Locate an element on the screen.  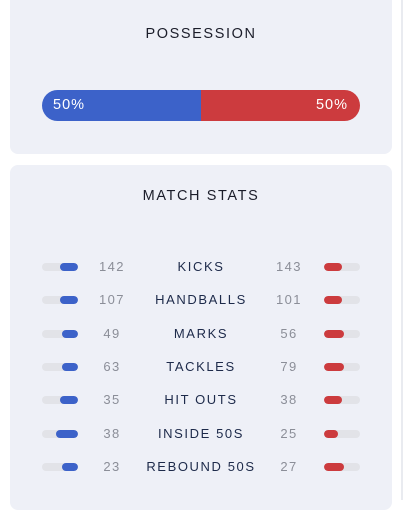
stat-row: 107 HANDBALLS 101 is located at coordinates (201, 300).